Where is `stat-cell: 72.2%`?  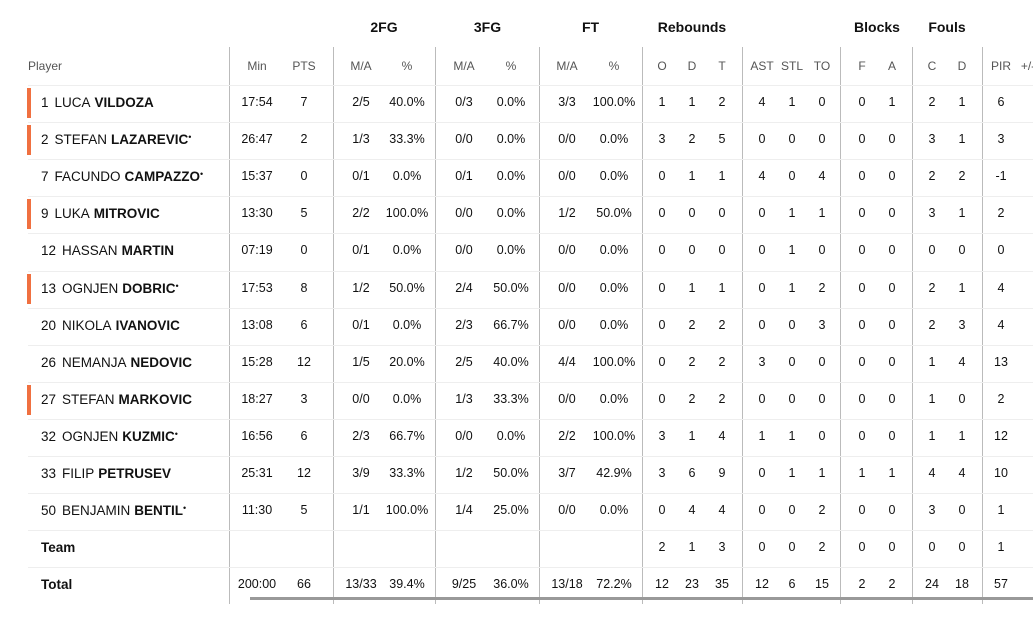 stat-cell: 72.2% is located at coordinates (614, 584).